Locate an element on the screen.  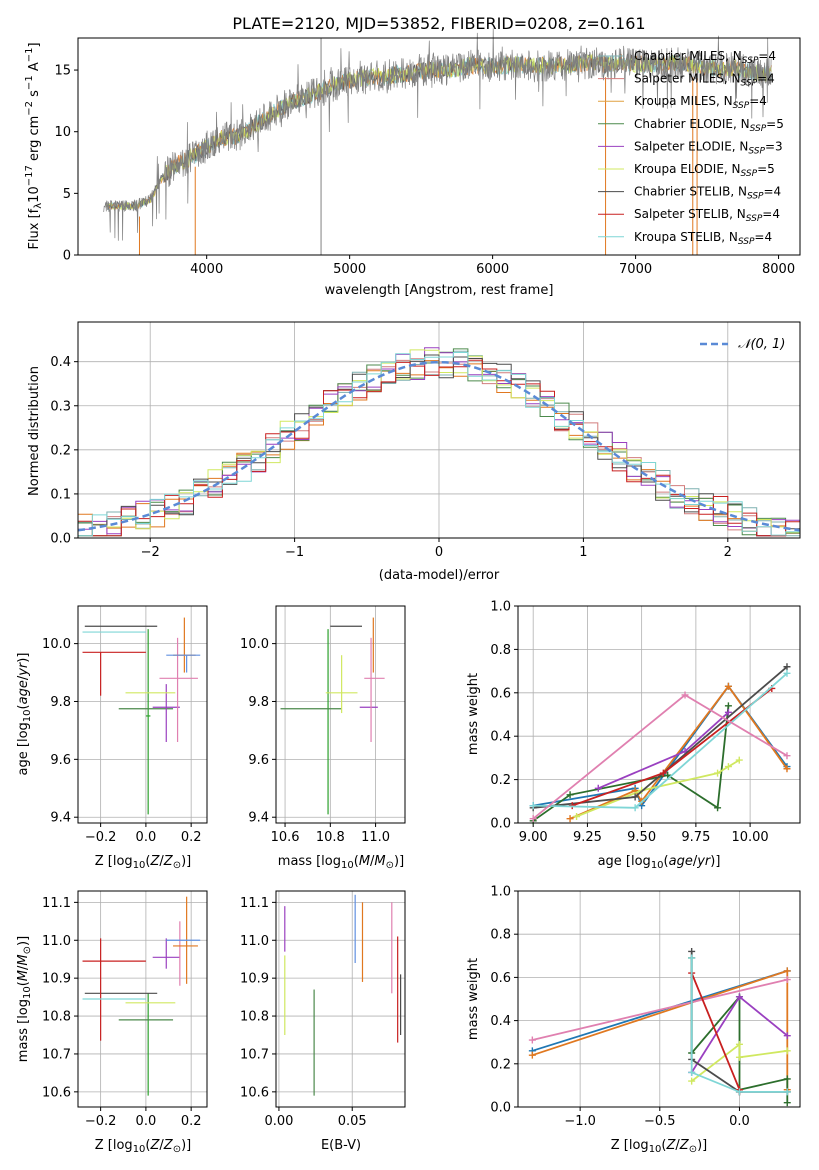
y-tick-label: 10.6 is located at coordinates (56, 1092).